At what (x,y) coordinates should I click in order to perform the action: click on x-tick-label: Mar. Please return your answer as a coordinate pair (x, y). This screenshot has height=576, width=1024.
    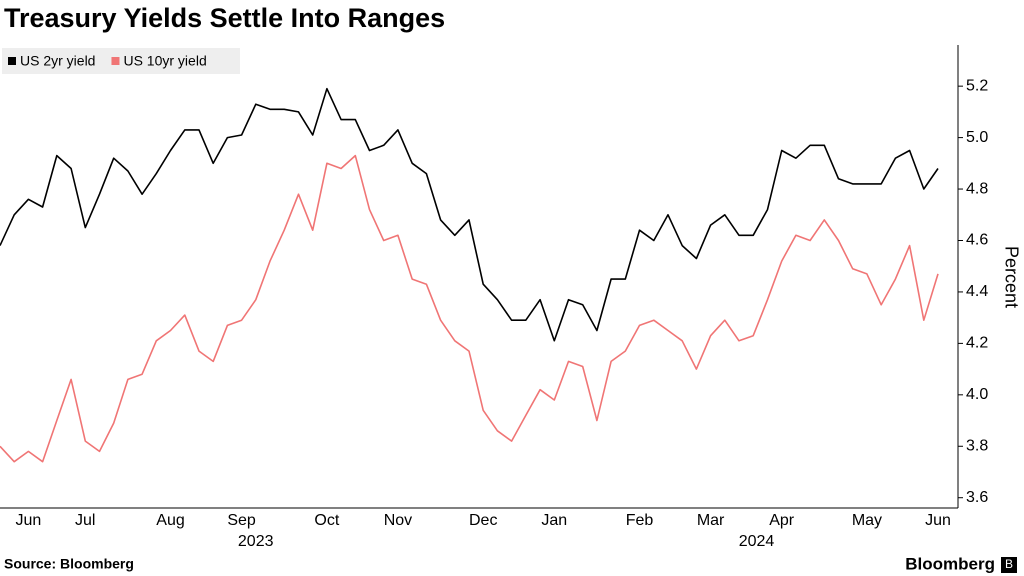
    Looking at the image, I should click on (711, 520).